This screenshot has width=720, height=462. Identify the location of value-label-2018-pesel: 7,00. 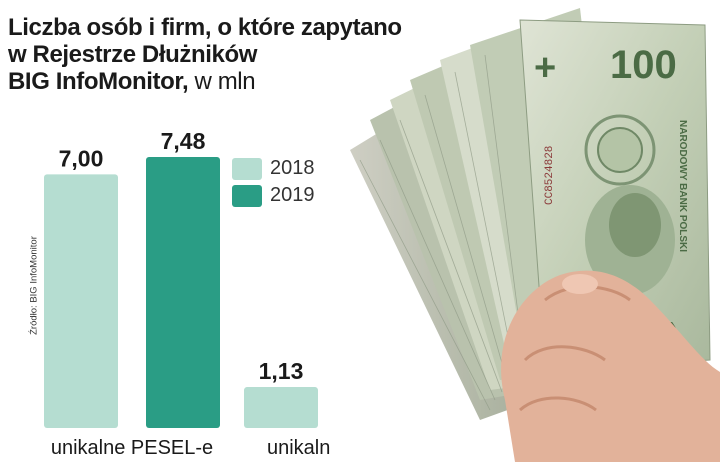
(81, 158).